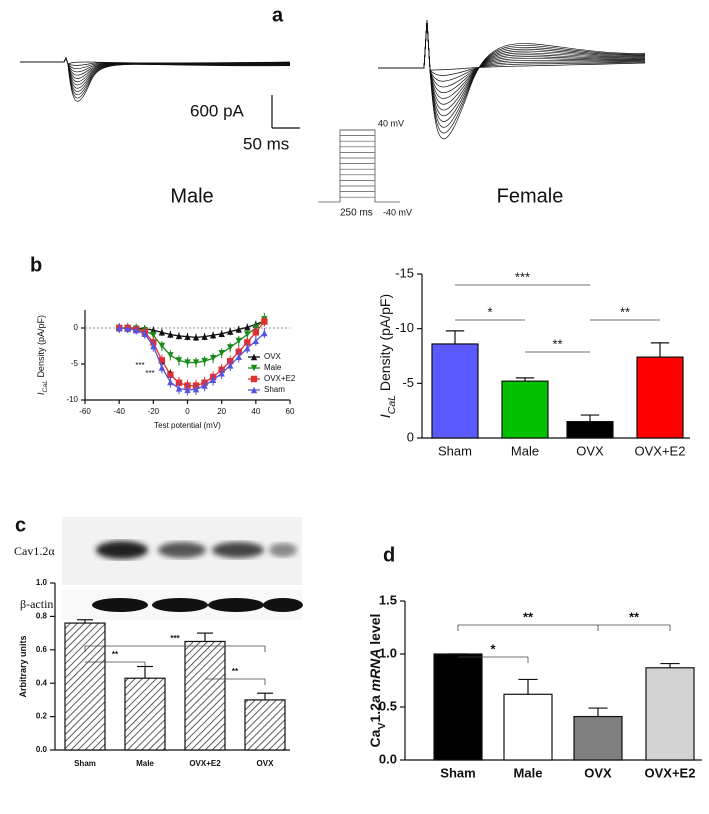  Describe the element at coordinates (397, 212) in the screenshot. I see `protocol-label: -40 mV` at that location.